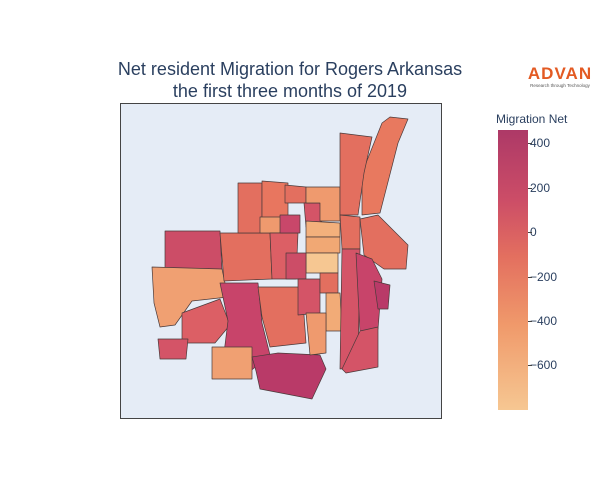 This screenshot has height=500, width=600. I want to click on colorbar-tick: 200, so click(539, 188).